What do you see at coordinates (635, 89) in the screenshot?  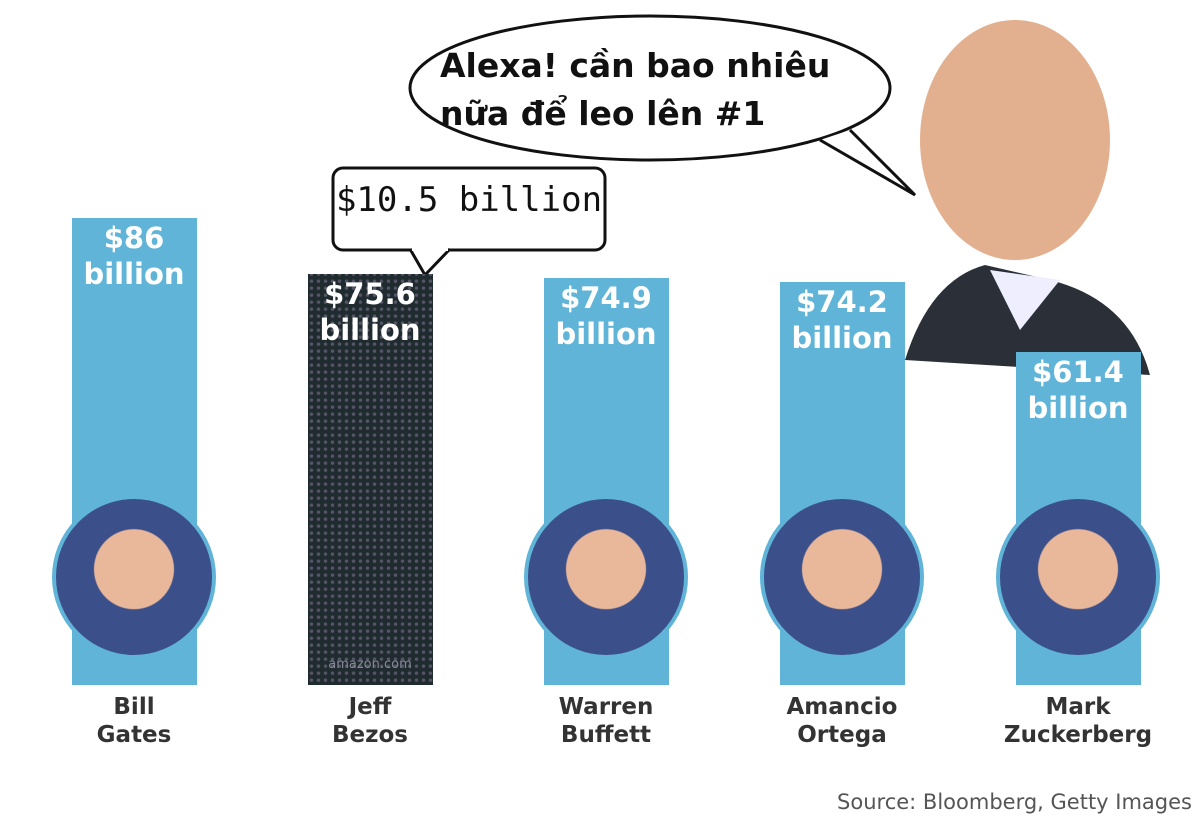 I see `speech-text: Alexa! cần bao nhiêu nữa để leo lên #1` at bounding box center [635, 89].